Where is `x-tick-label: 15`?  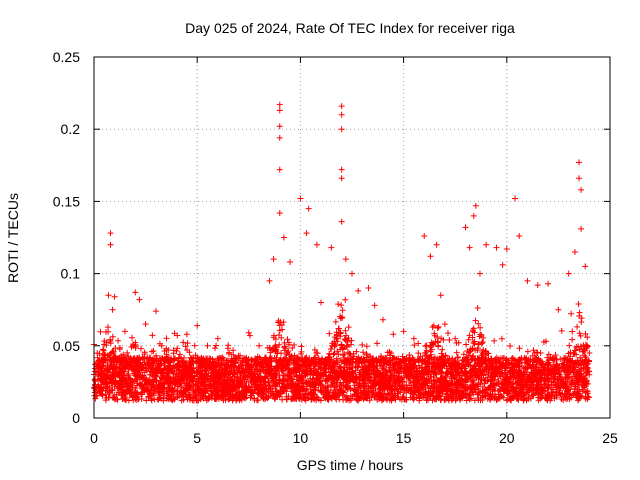 x-tick-label: 15 is located at coordinates (404, 438).